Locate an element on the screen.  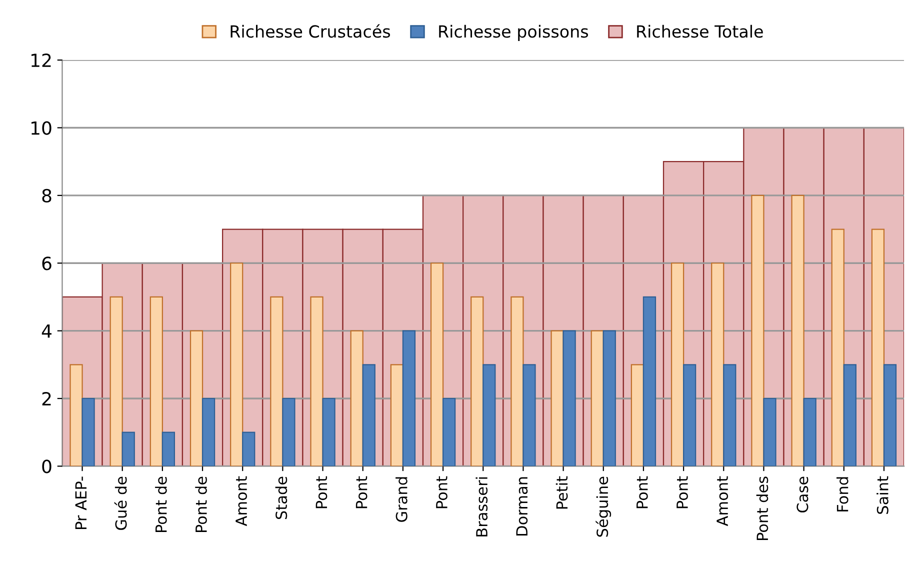
y-tick-label: 4 is located at coordinates (47, 331).